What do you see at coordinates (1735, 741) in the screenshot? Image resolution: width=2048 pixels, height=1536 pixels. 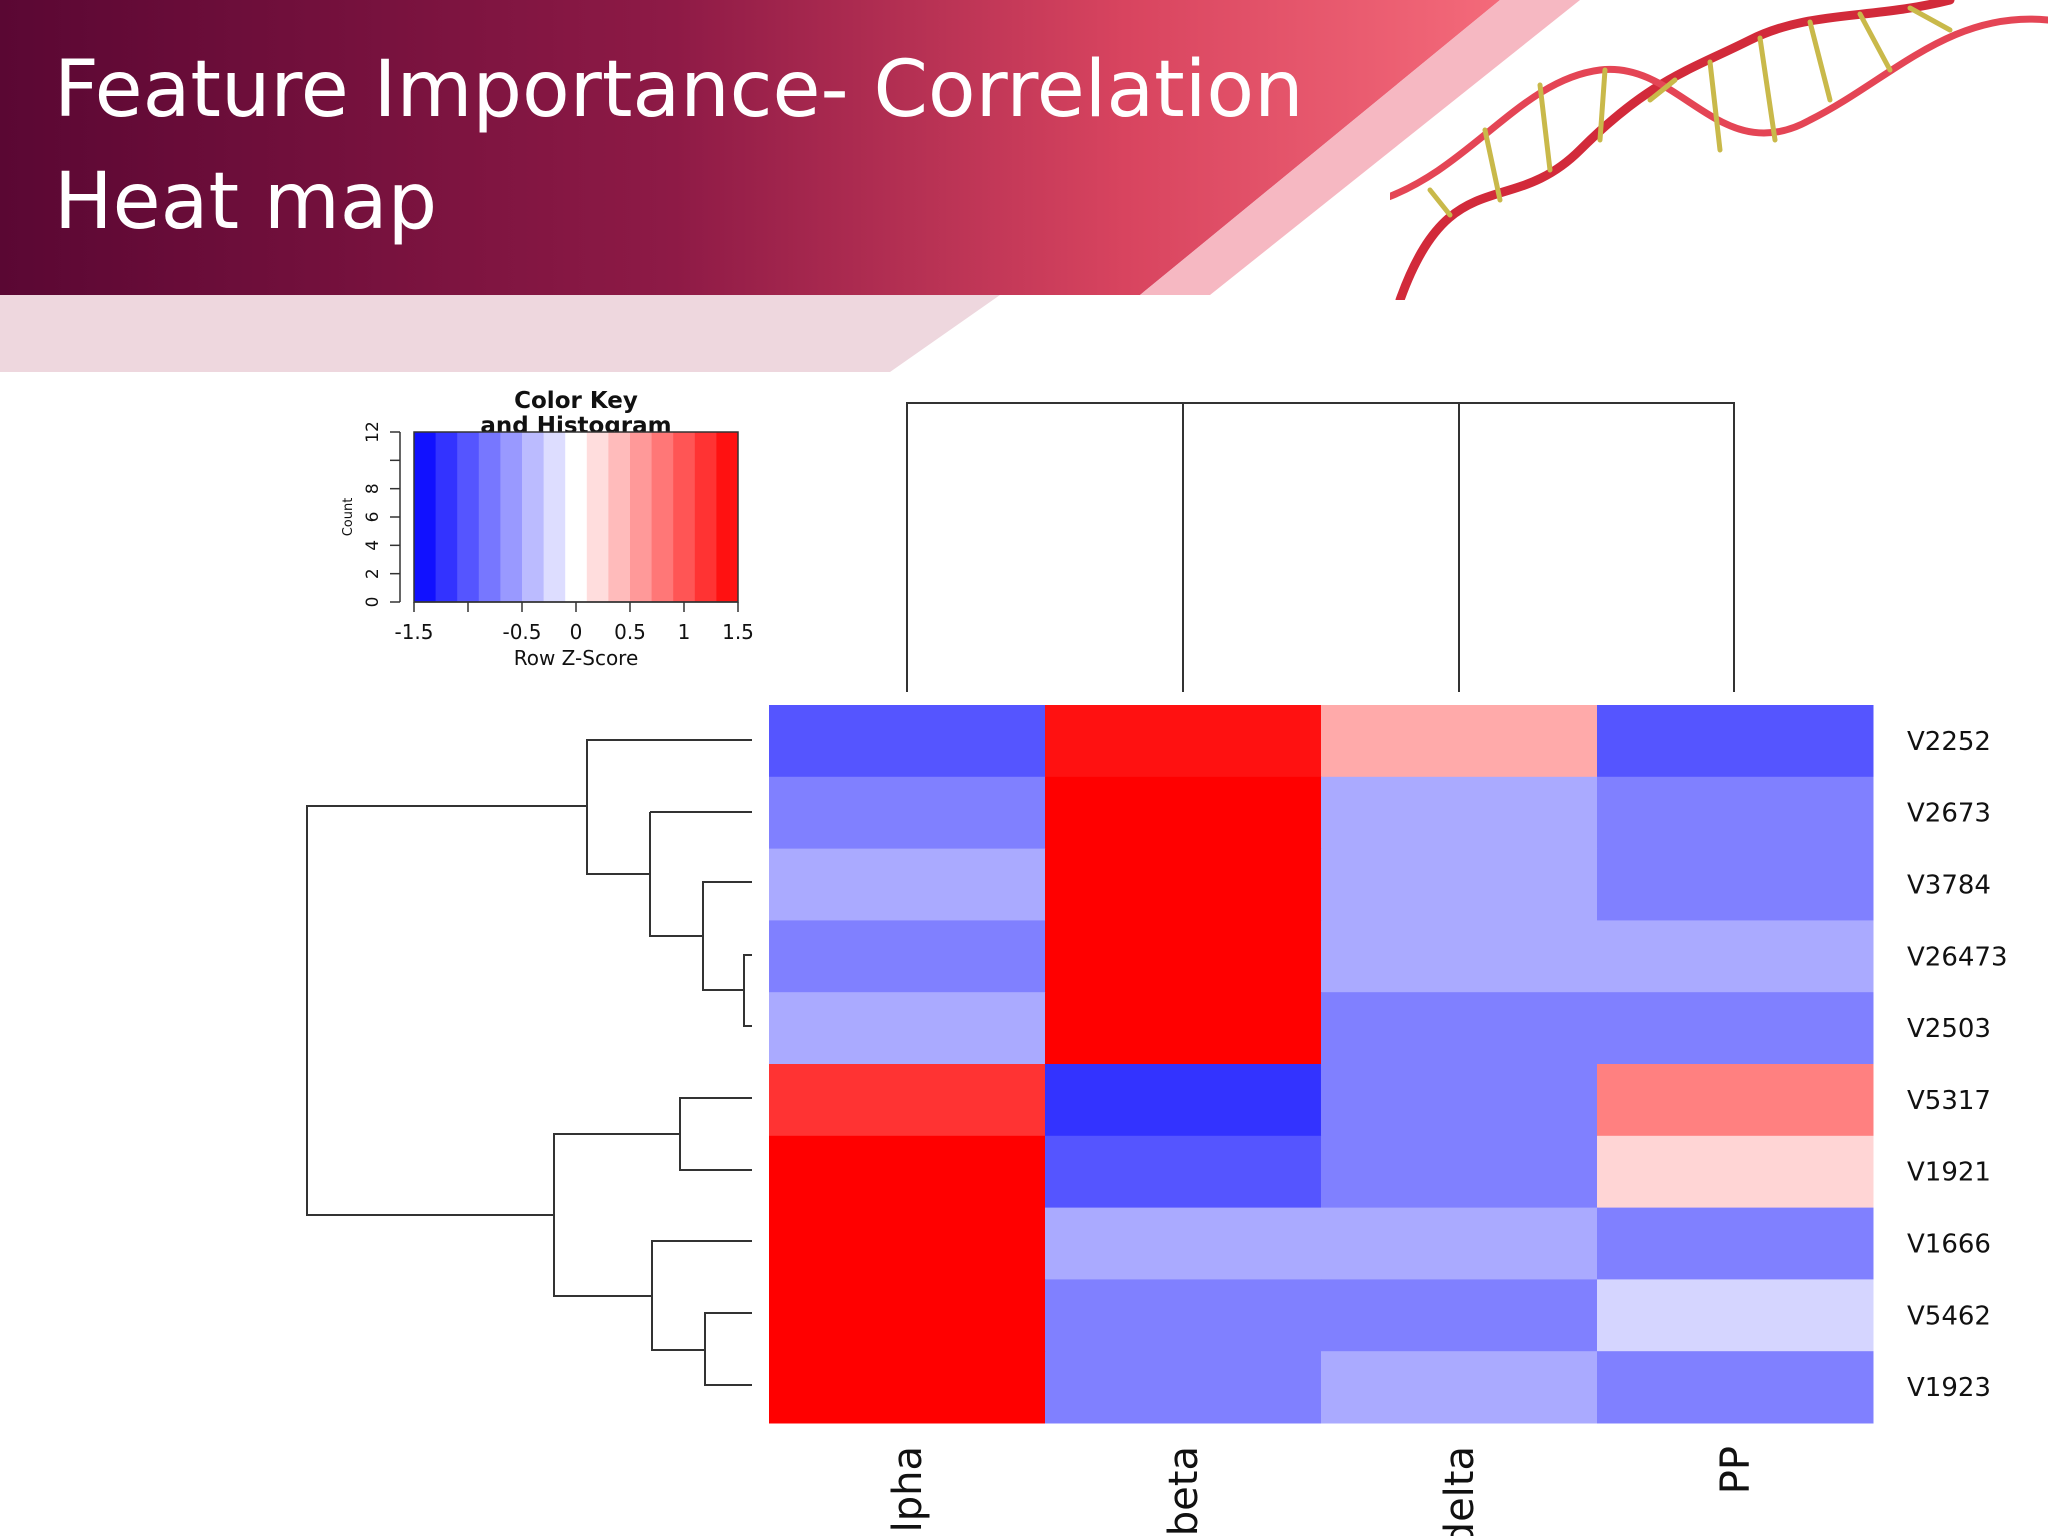 I see `heatmap-cell-V2252-PP` at bounding box center [1735, 741].